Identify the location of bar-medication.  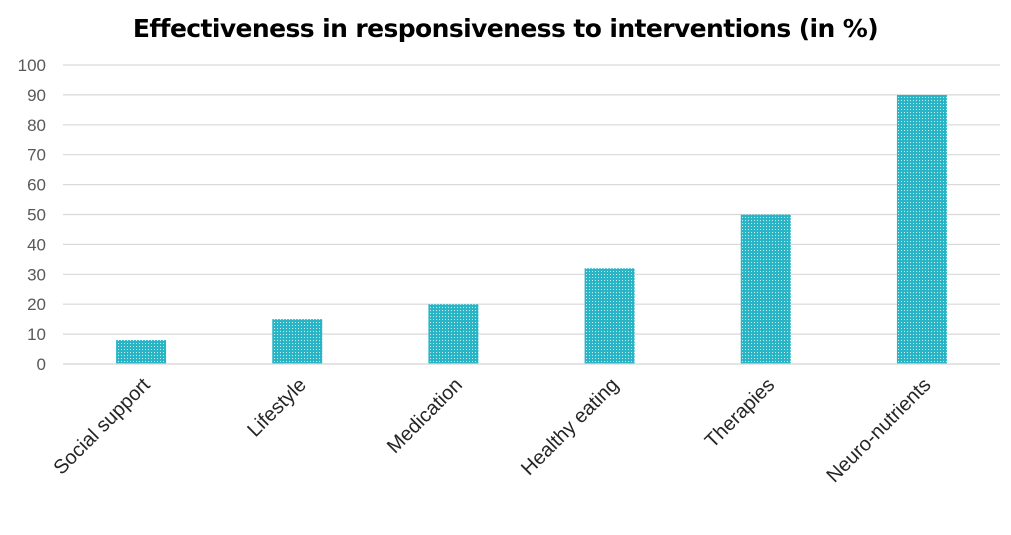
(453, 334).